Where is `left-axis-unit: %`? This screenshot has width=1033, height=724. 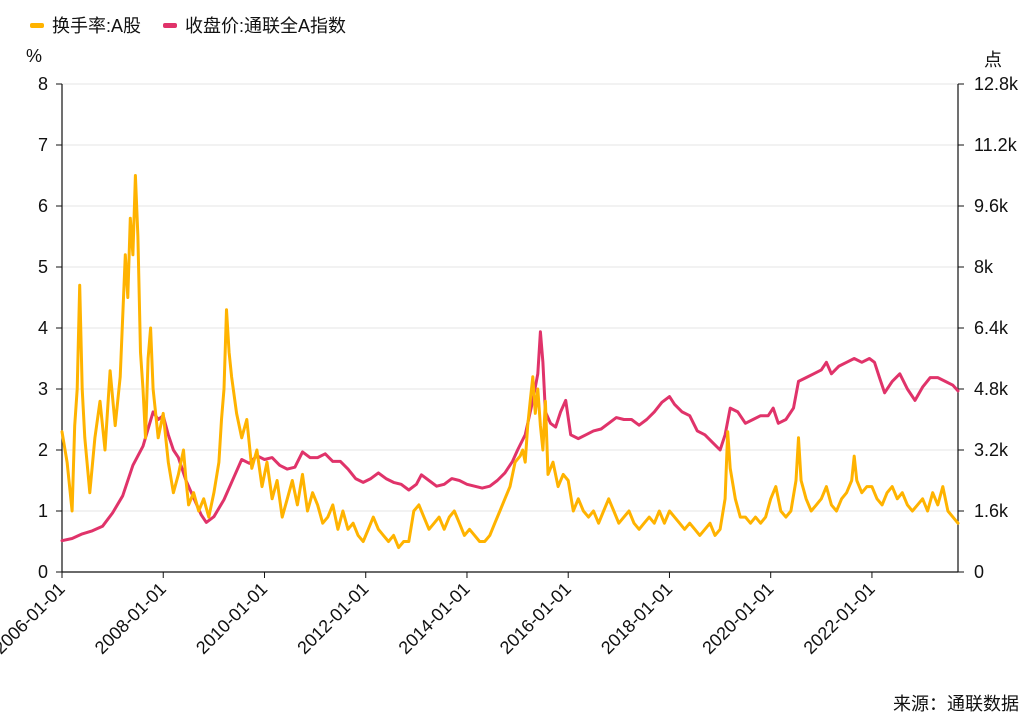
left-axis-unit: % is located at coordinates (34, 56).